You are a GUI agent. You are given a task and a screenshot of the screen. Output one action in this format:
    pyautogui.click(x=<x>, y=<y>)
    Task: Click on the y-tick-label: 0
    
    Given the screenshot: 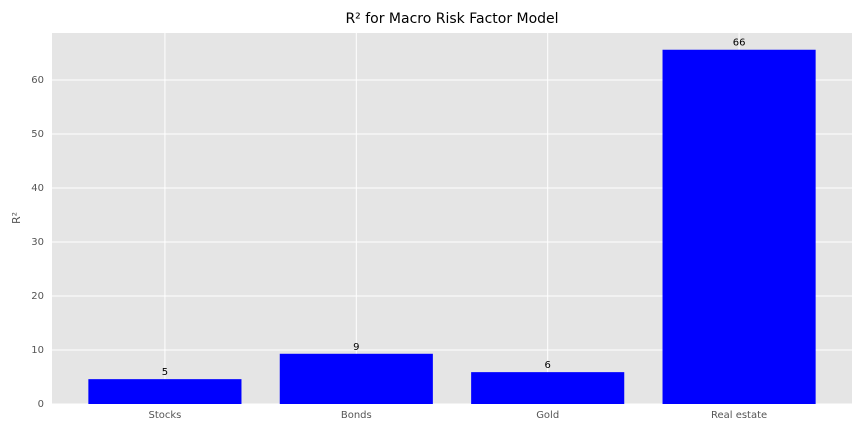 What is the action you would take?
    pyautogui.click(x=41, y=404)
    